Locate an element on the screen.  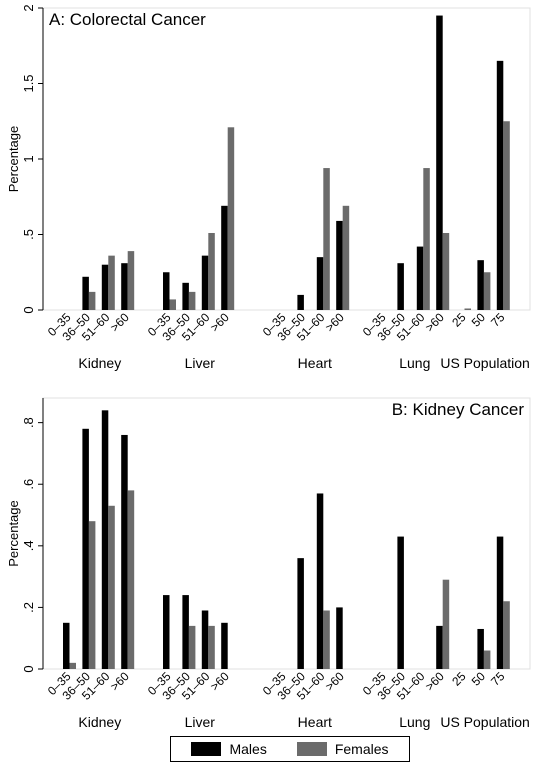
chart-title: B: Kidney Cancer is located at coordinates (458, 409).